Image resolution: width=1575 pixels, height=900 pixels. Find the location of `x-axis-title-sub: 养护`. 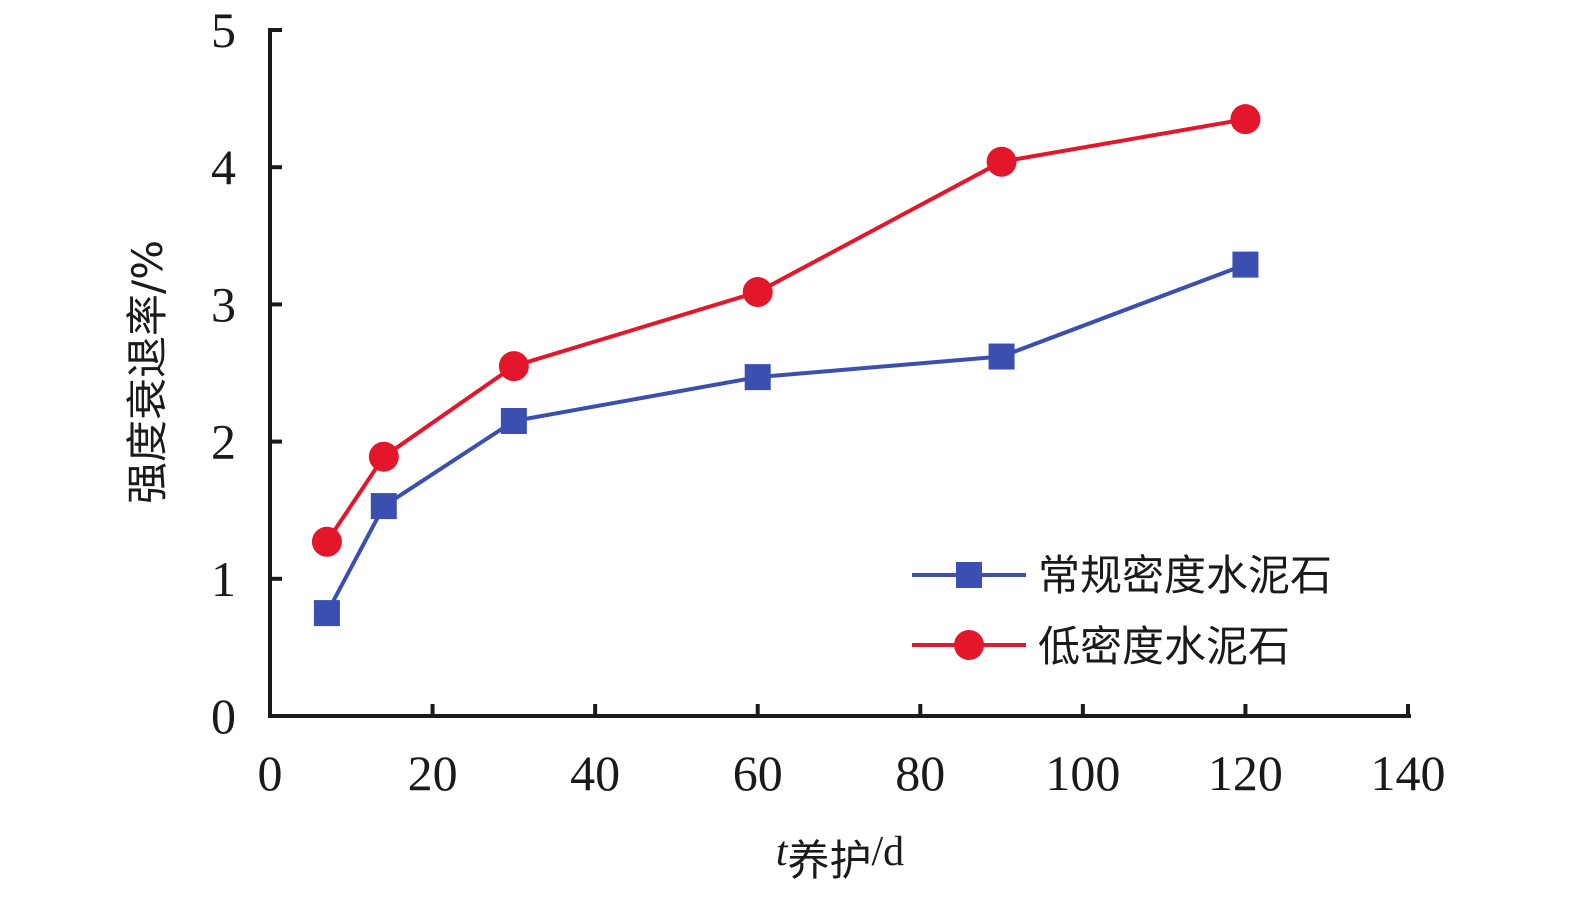

x-axis-title-sub: 养护 is located at coordinates (829, 860).